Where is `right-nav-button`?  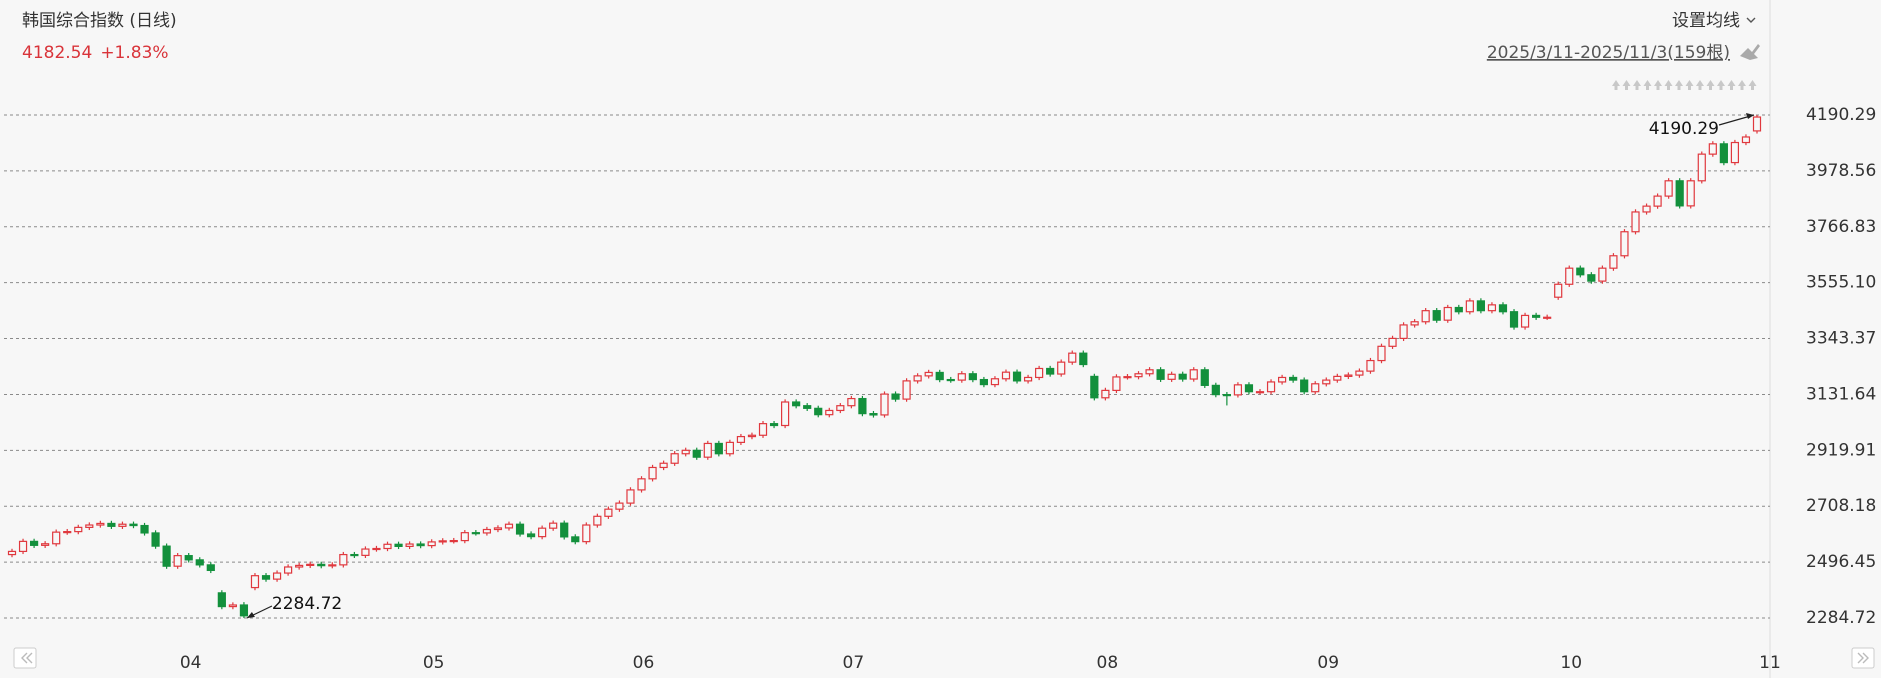 right-nav-button is located at coordinates (1863, 658).